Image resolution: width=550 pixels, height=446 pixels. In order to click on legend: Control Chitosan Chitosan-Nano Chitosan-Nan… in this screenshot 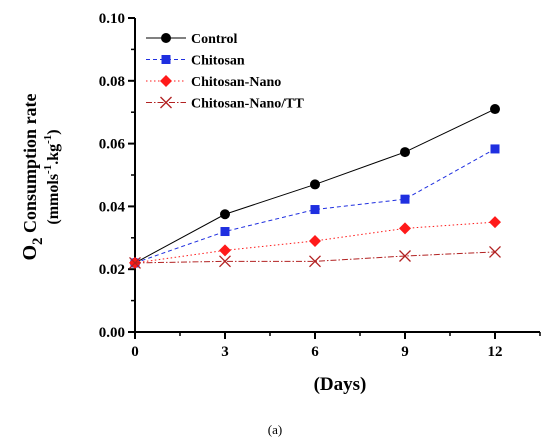, I will do `click(225, 72)`.